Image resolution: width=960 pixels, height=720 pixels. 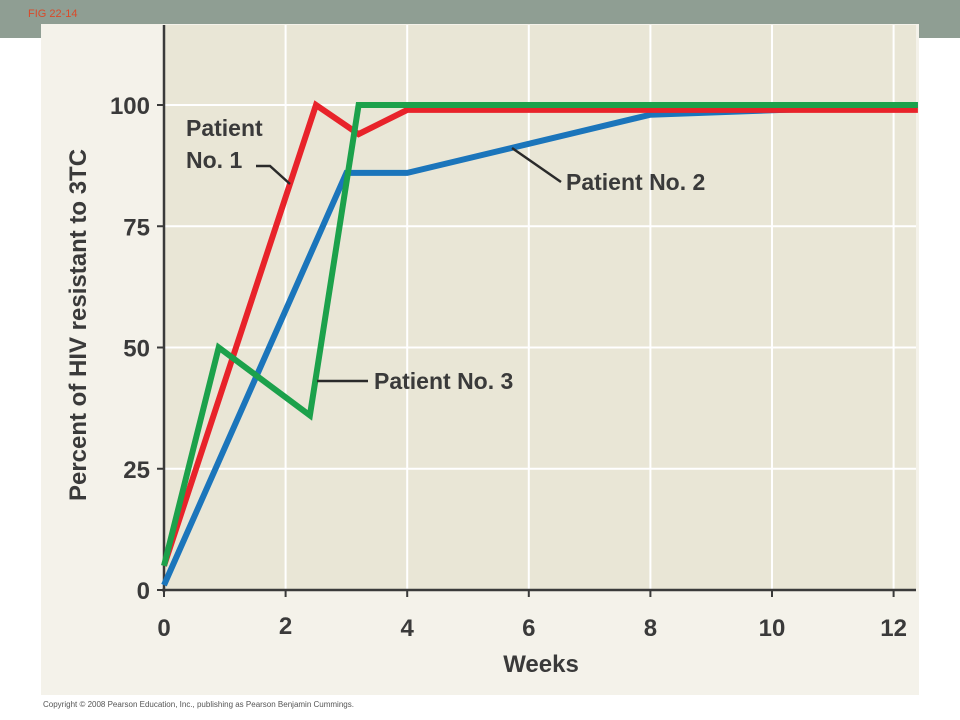 What do you see at coordinates (541, 664) in the screenshot?
I see `x-axis-title: Weeks` at bounding box center [541, 664].